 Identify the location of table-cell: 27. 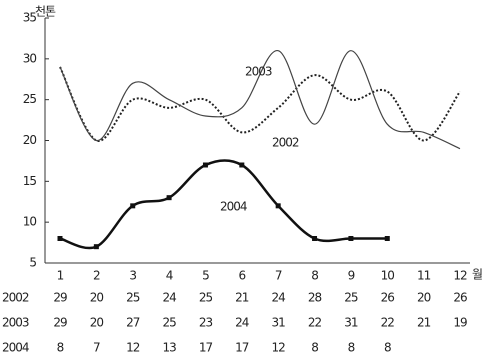
(133, 323).